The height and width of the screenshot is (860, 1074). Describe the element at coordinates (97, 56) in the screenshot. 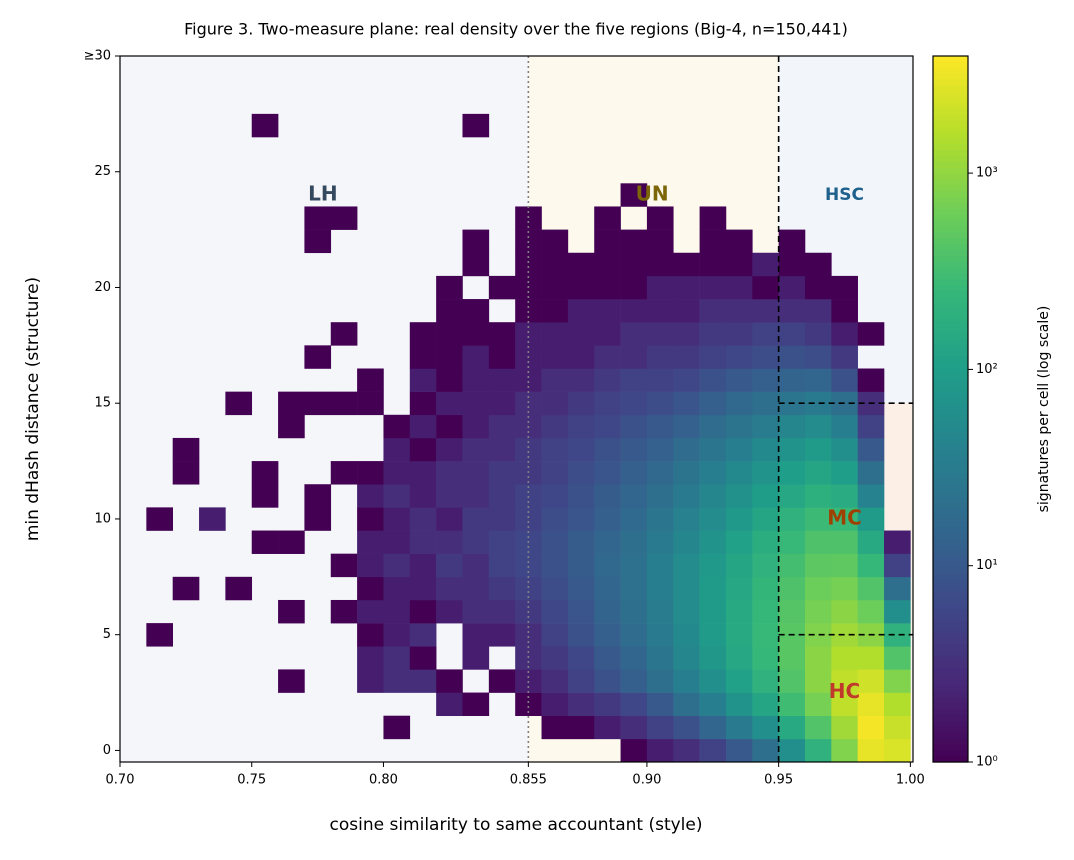

I see `y-tick-label: ≥30` at that location.